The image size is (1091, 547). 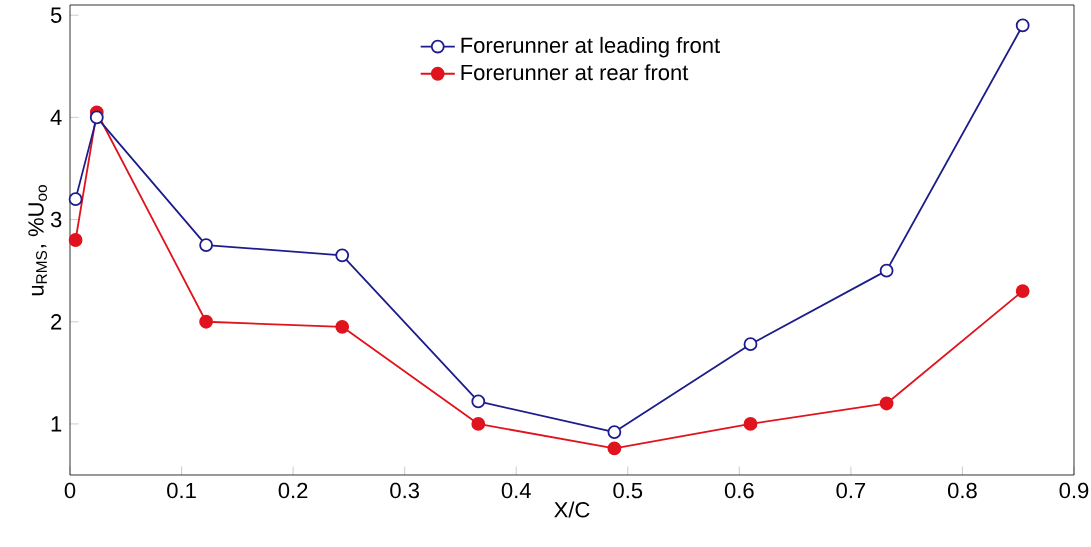 I want to click on y-tick-label: 2, so click(x=56, y=322).